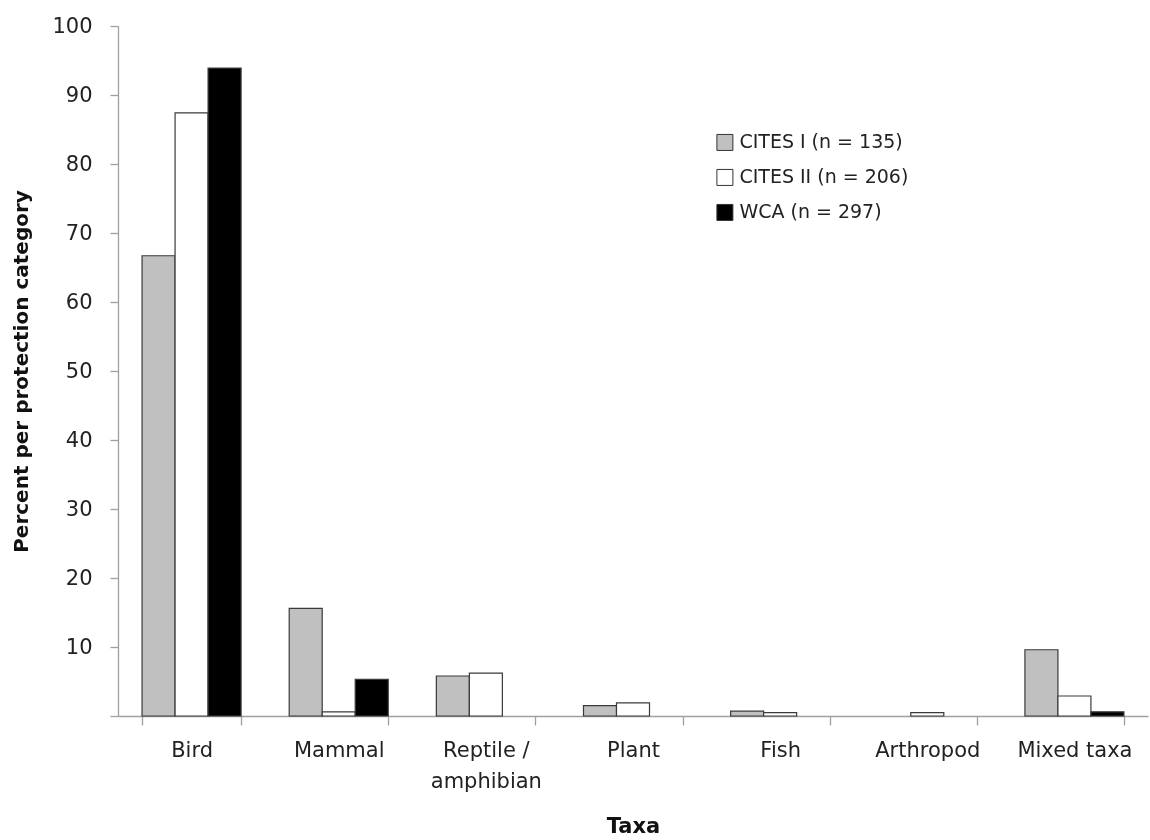 The image size is (1150, 840). Describe the element at coordinates (79, 577) in the screenshot. I see `y-tick-label: 20` at that location.